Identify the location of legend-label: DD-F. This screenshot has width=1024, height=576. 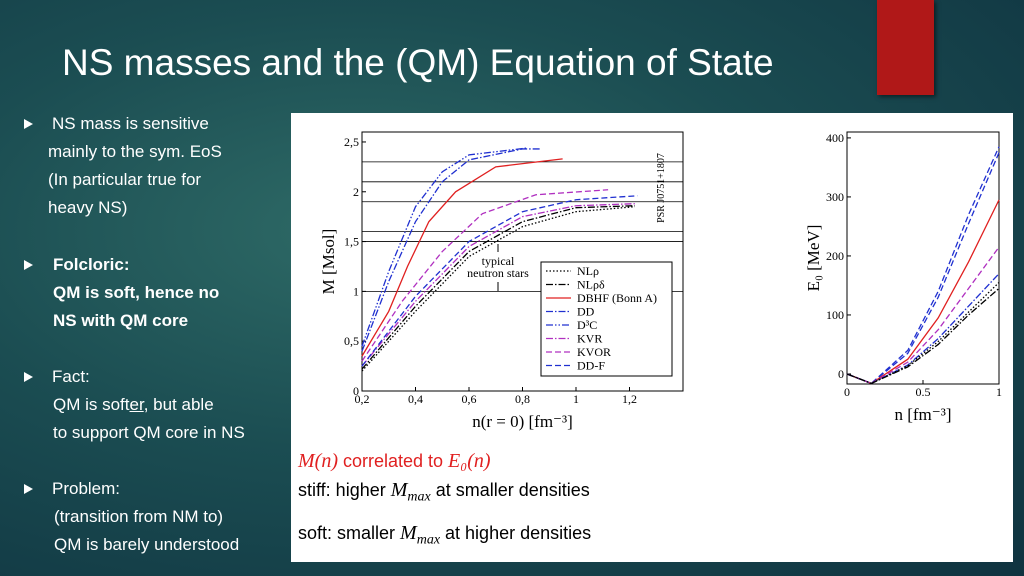
(591, 366).